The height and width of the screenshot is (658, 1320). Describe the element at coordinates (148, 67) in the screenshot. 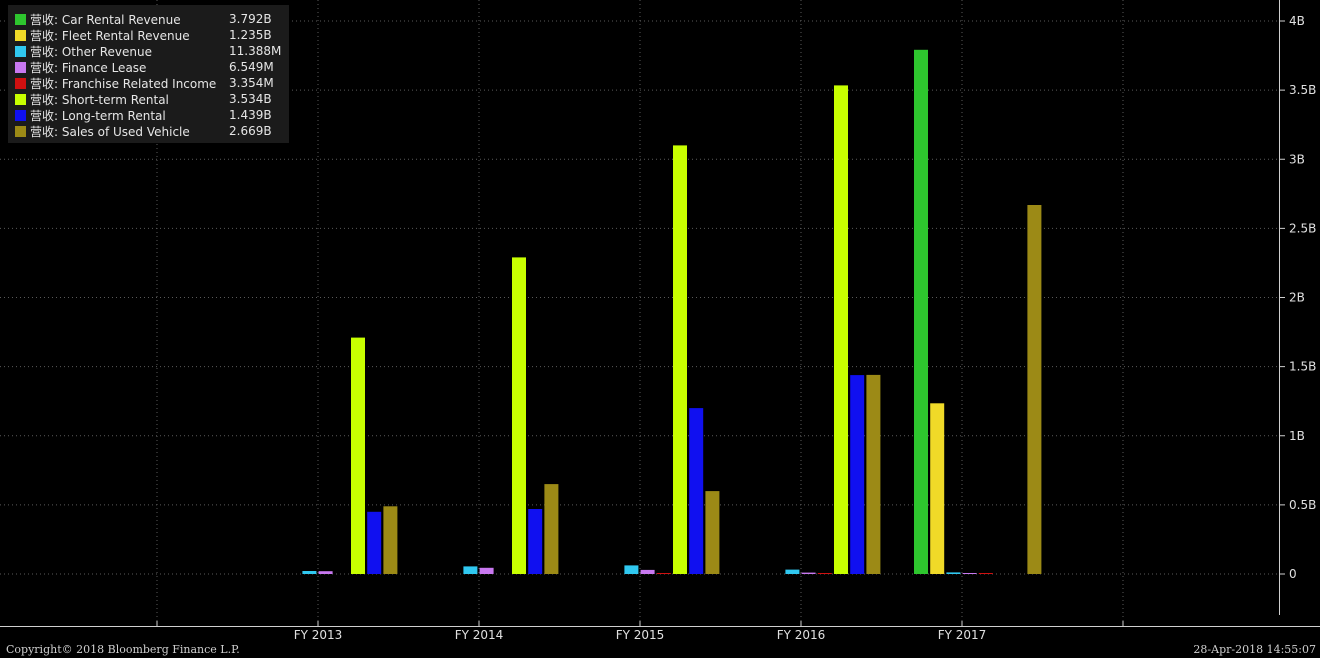

I see `legend-item: 营收: Finance Lease 6.549M` at that location.